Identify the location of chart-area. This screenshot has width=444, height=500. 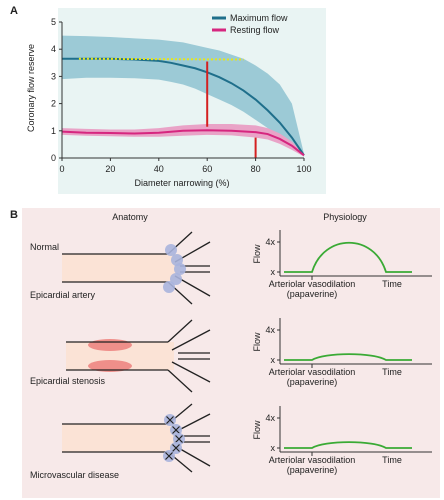
(183, 96).